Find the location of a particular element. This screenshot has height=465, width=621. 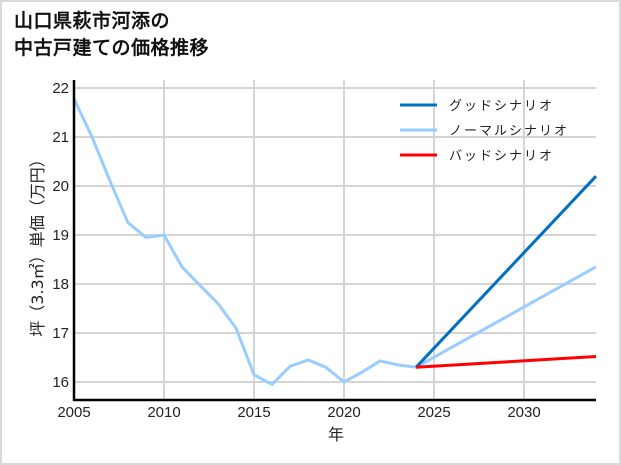

x-tick-label: 2015 is located at coordinates (253, 412).